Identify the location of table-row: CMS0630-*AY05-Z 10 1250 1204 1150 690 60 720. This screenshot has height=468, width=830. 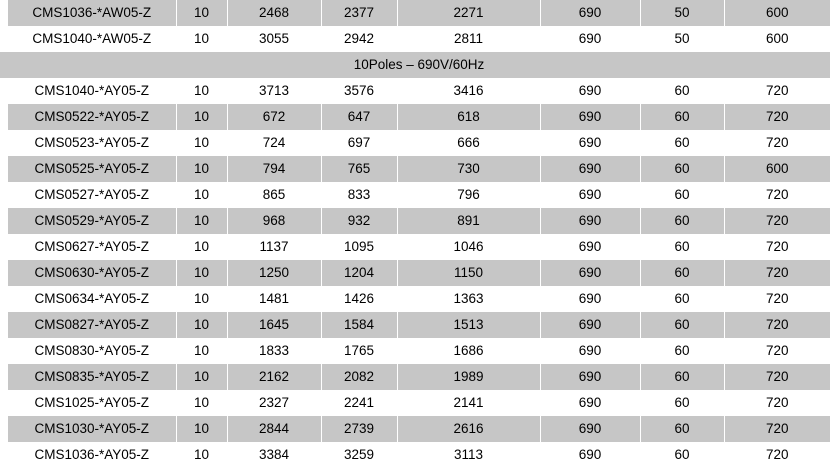
(415, 273).